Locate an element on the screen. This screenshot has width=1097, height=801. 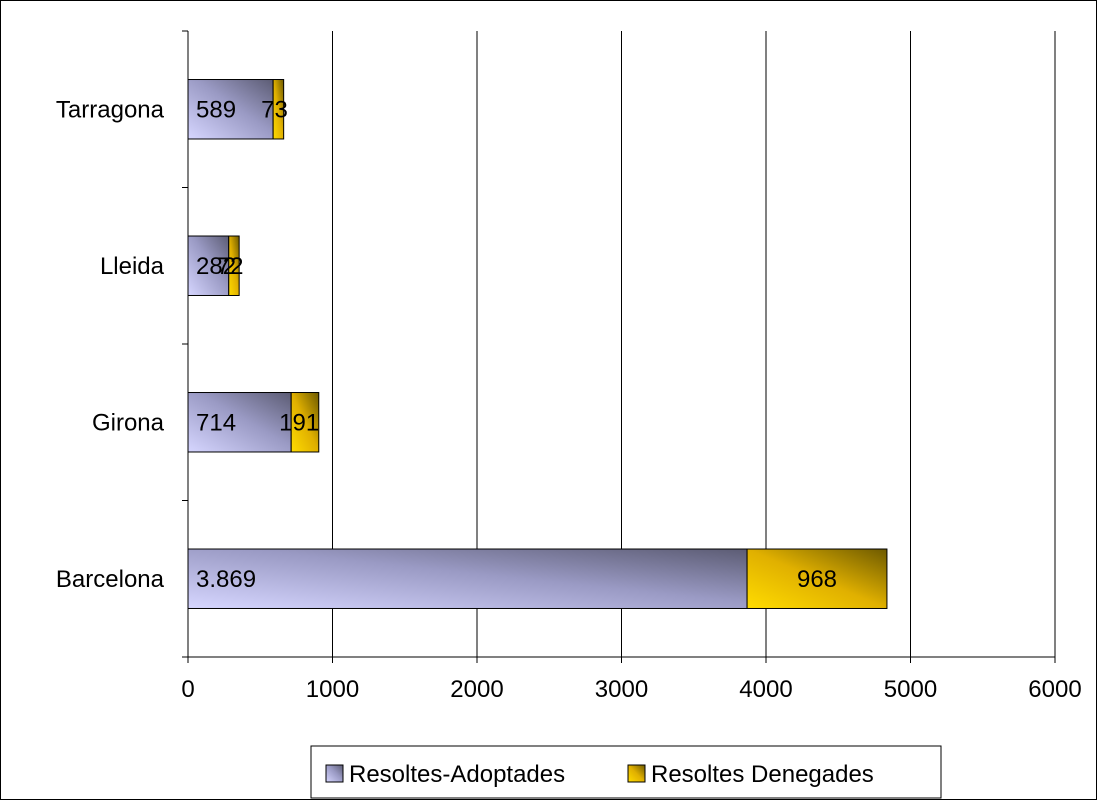
y-category-label: Barcelona is located at coordinates (110, 579).